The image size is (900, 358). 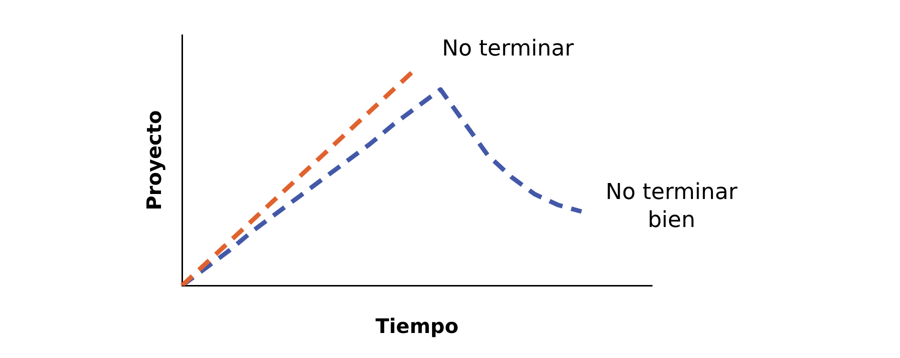 I want to click on x-axis-title: Tiempo, so click(x=417, y=326).